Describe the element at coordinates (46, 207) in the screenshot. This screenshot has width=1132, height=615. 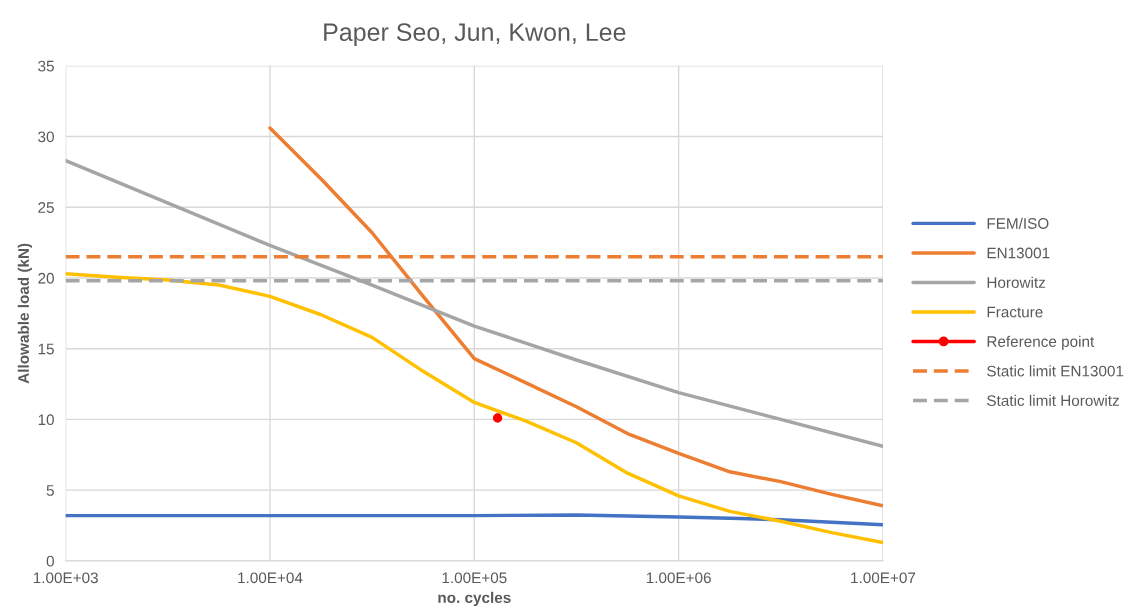
I see `y-tick-label: 25` at that location.